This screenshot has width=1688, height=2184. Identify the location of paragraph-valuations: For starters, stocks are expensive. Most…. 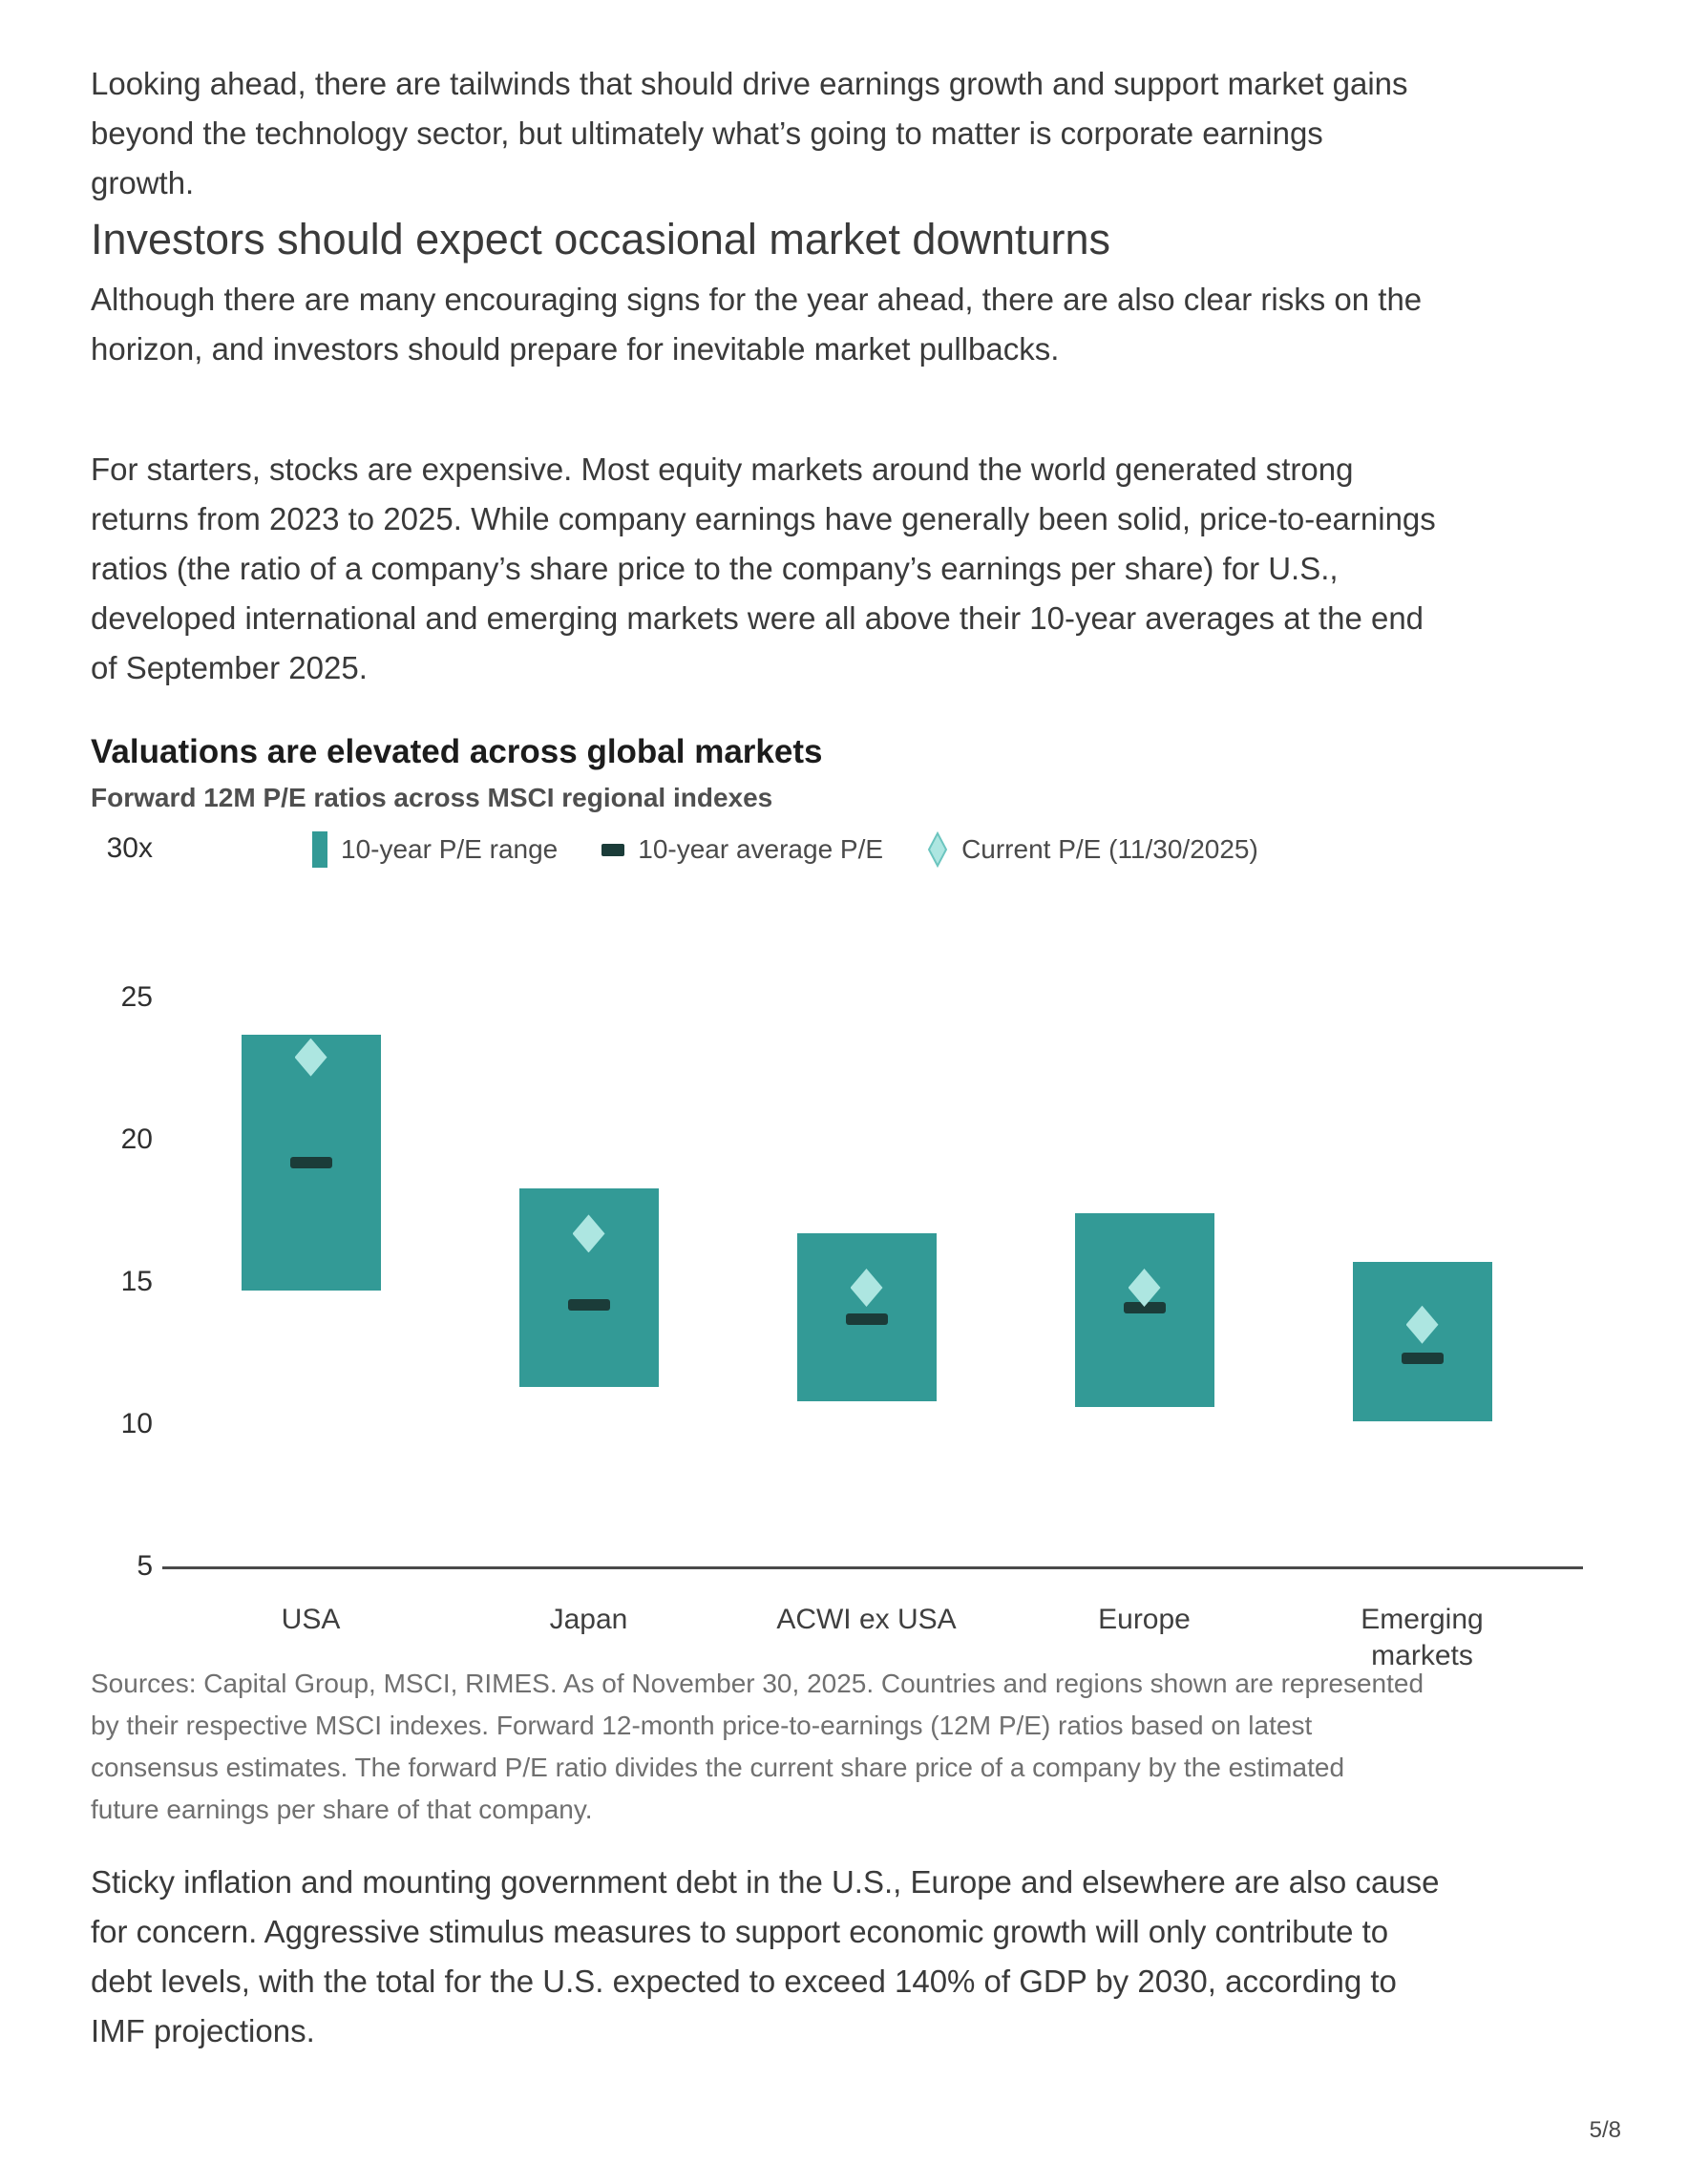
(764, 568).